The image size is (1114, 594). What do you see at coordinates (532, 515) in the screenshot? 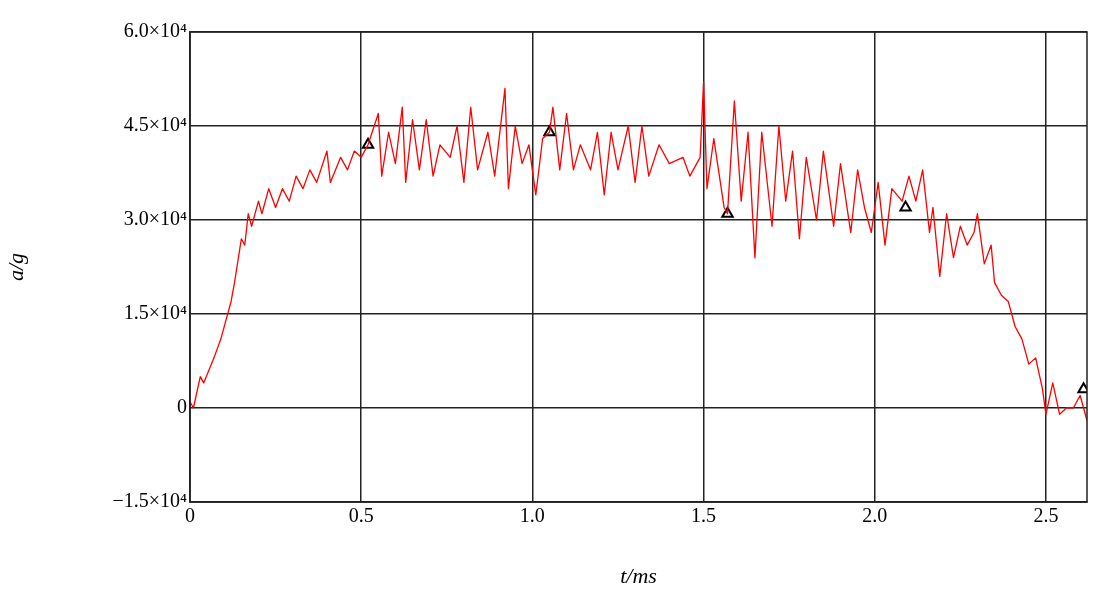
I see `x-tick-label: 1.0` at bounding box center [532, 515].